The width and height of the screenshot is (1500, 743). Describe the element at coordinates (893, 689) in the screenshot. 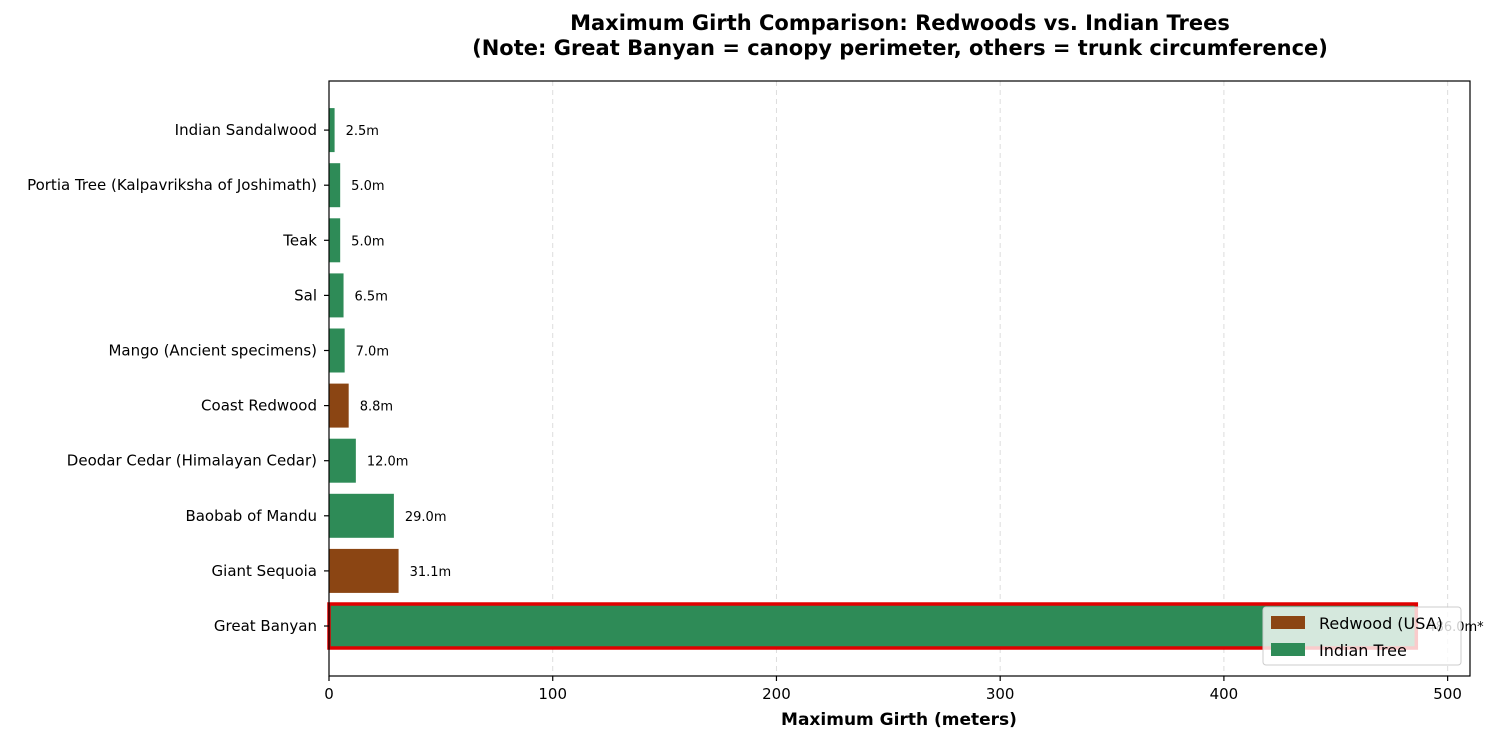

I see `x-axis: 0 100 200 300 400 500` at that location.